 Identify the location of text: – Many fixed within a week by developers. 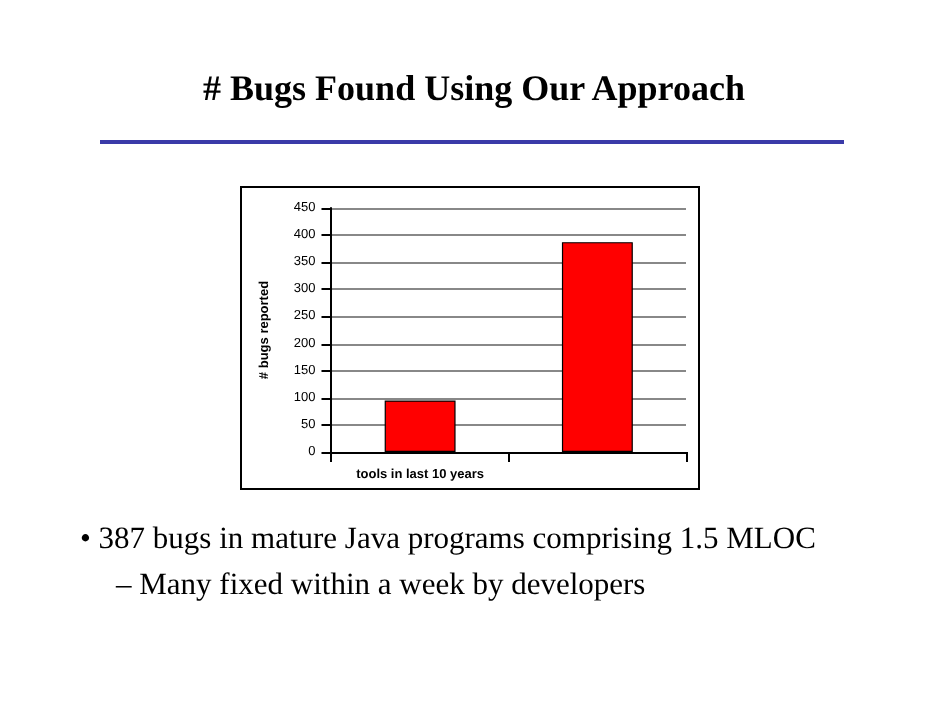
(381, 585).